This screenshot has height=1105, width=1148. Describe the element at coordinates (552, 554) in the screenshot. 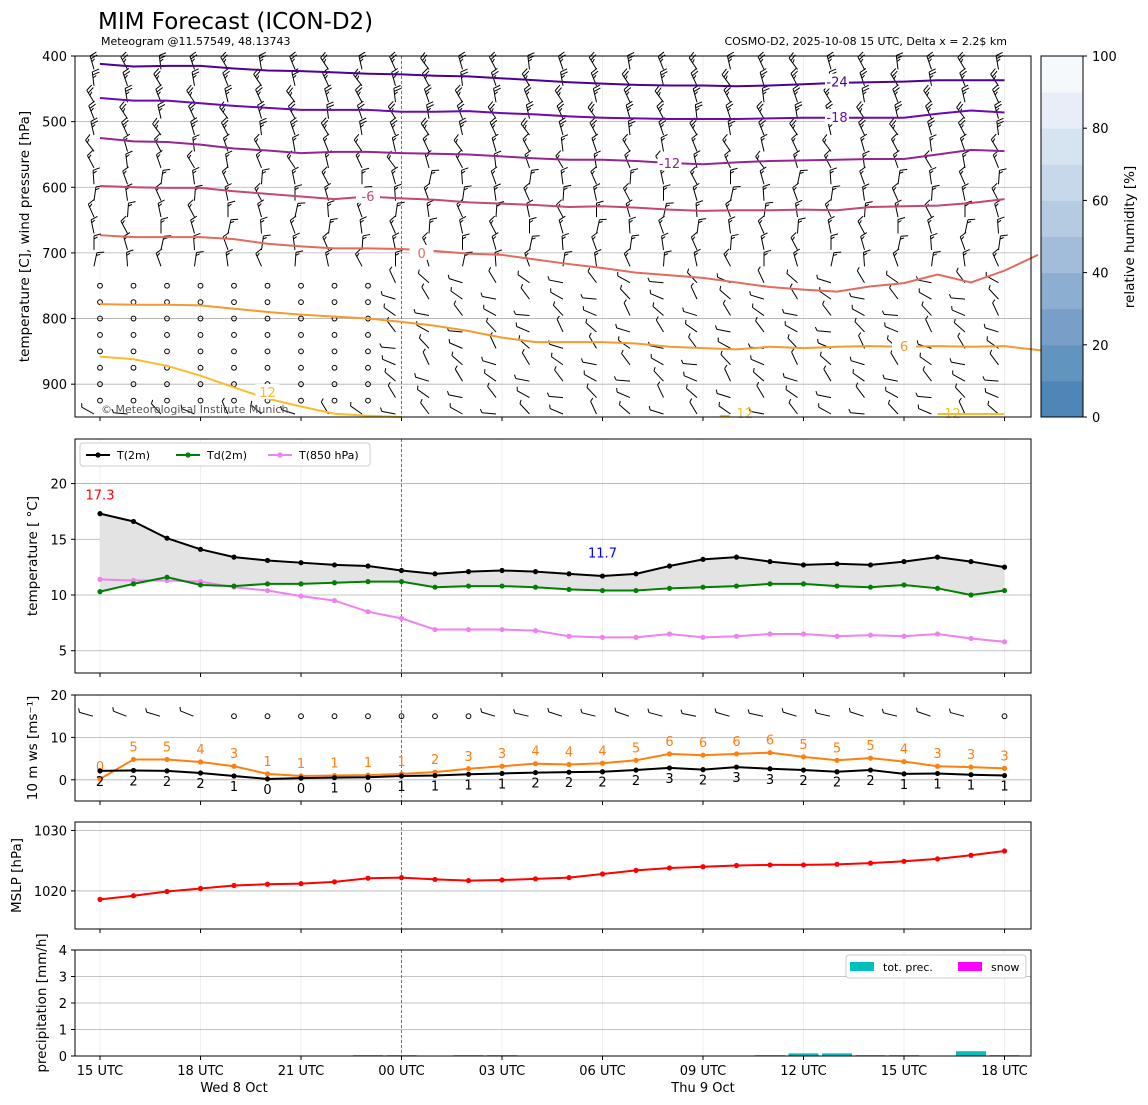

I see `dewpoint-spread-area` at that location.